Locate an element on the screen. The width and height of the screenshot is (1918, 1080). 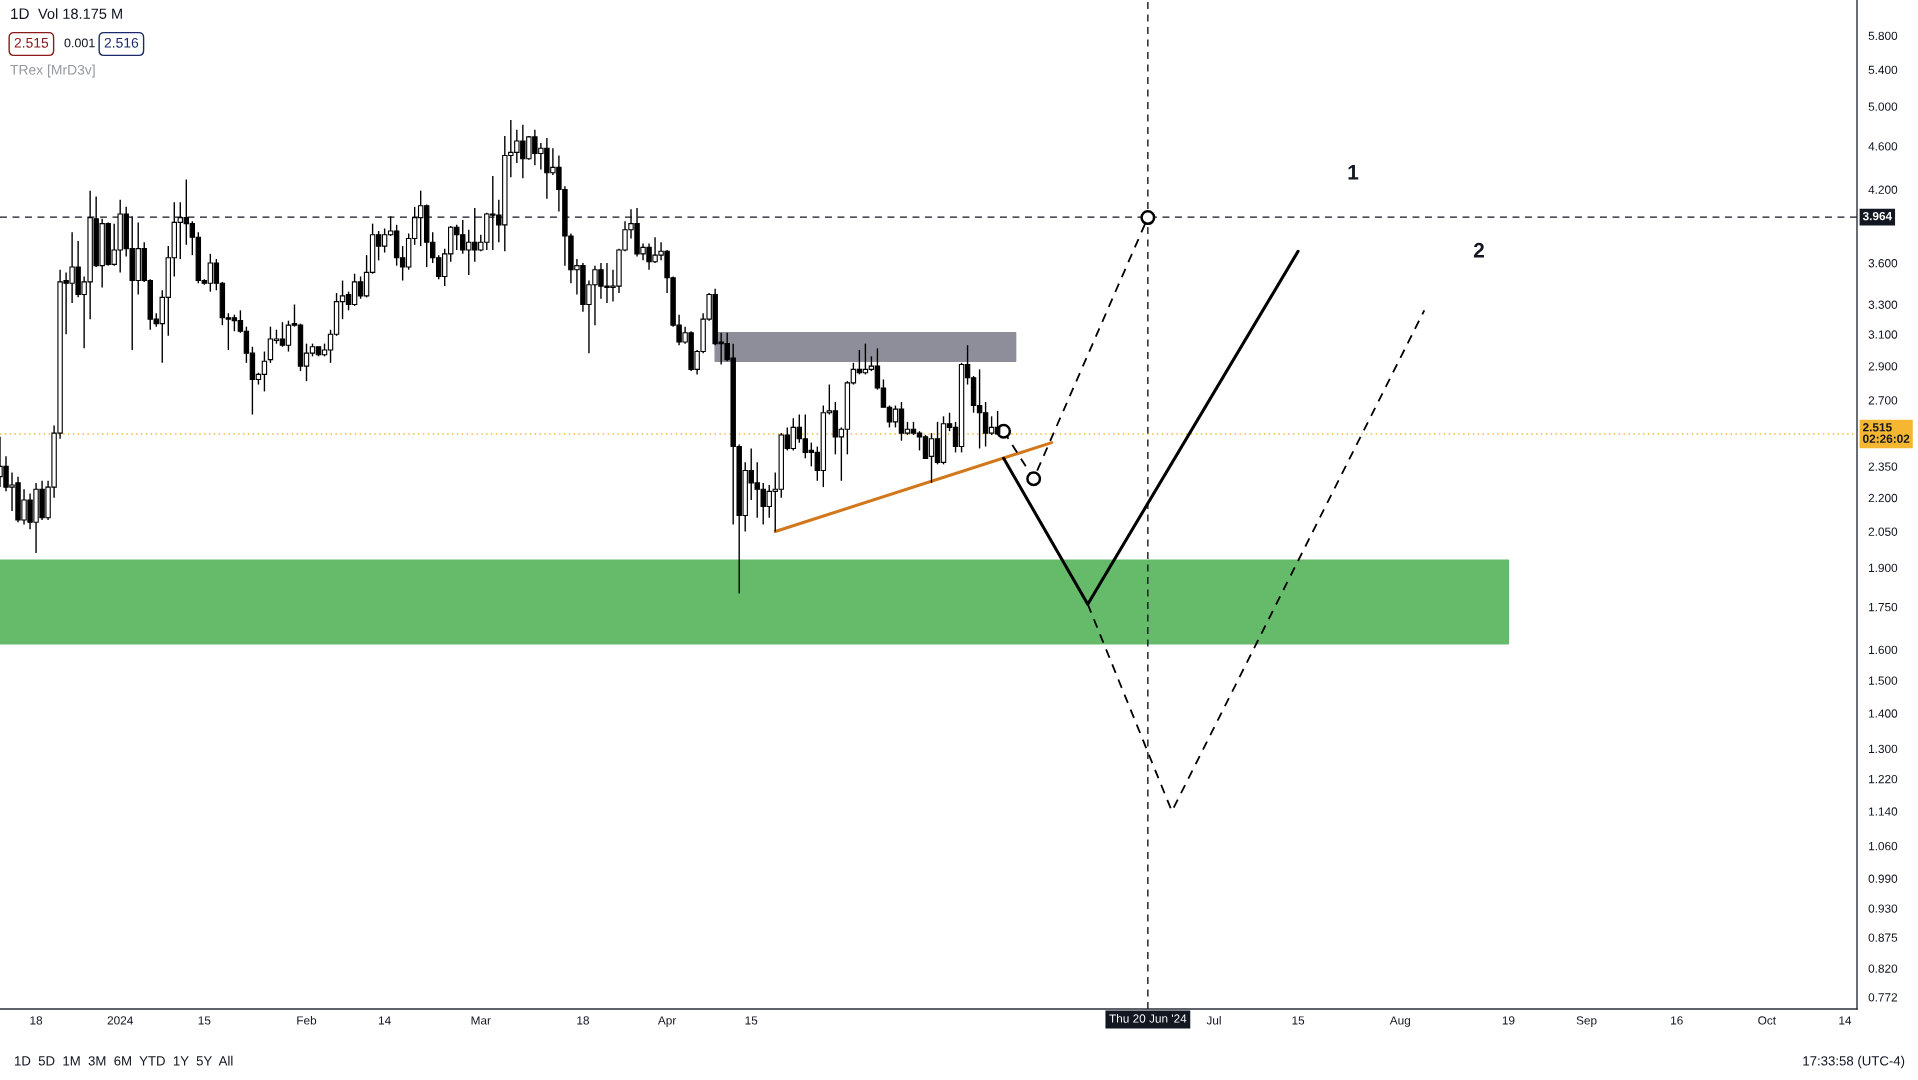
x-tick-label: Oct is located at coordinates (1767, 1020).